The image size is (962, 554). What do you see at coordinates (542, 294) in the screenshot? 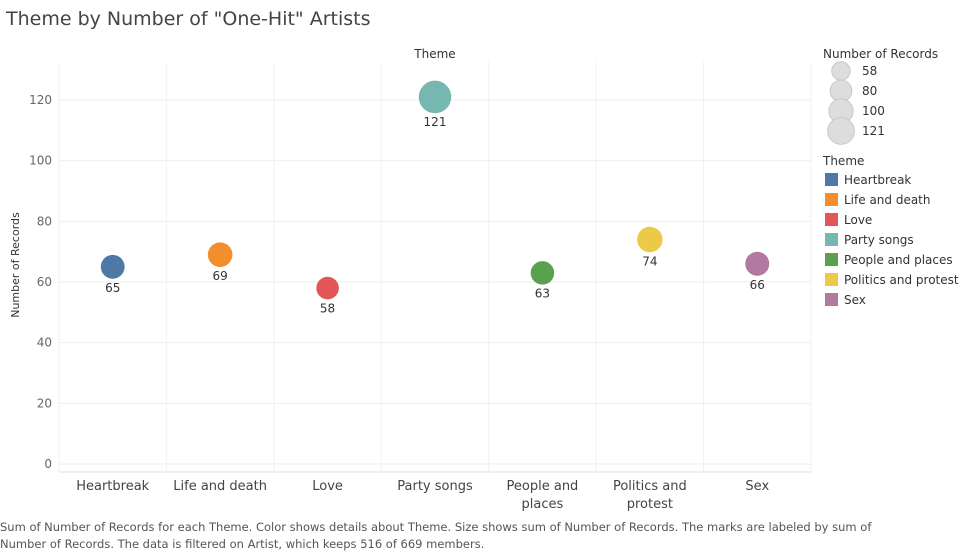
I see `data-label-people-and-places: 63` at bounding box center [542, 294].